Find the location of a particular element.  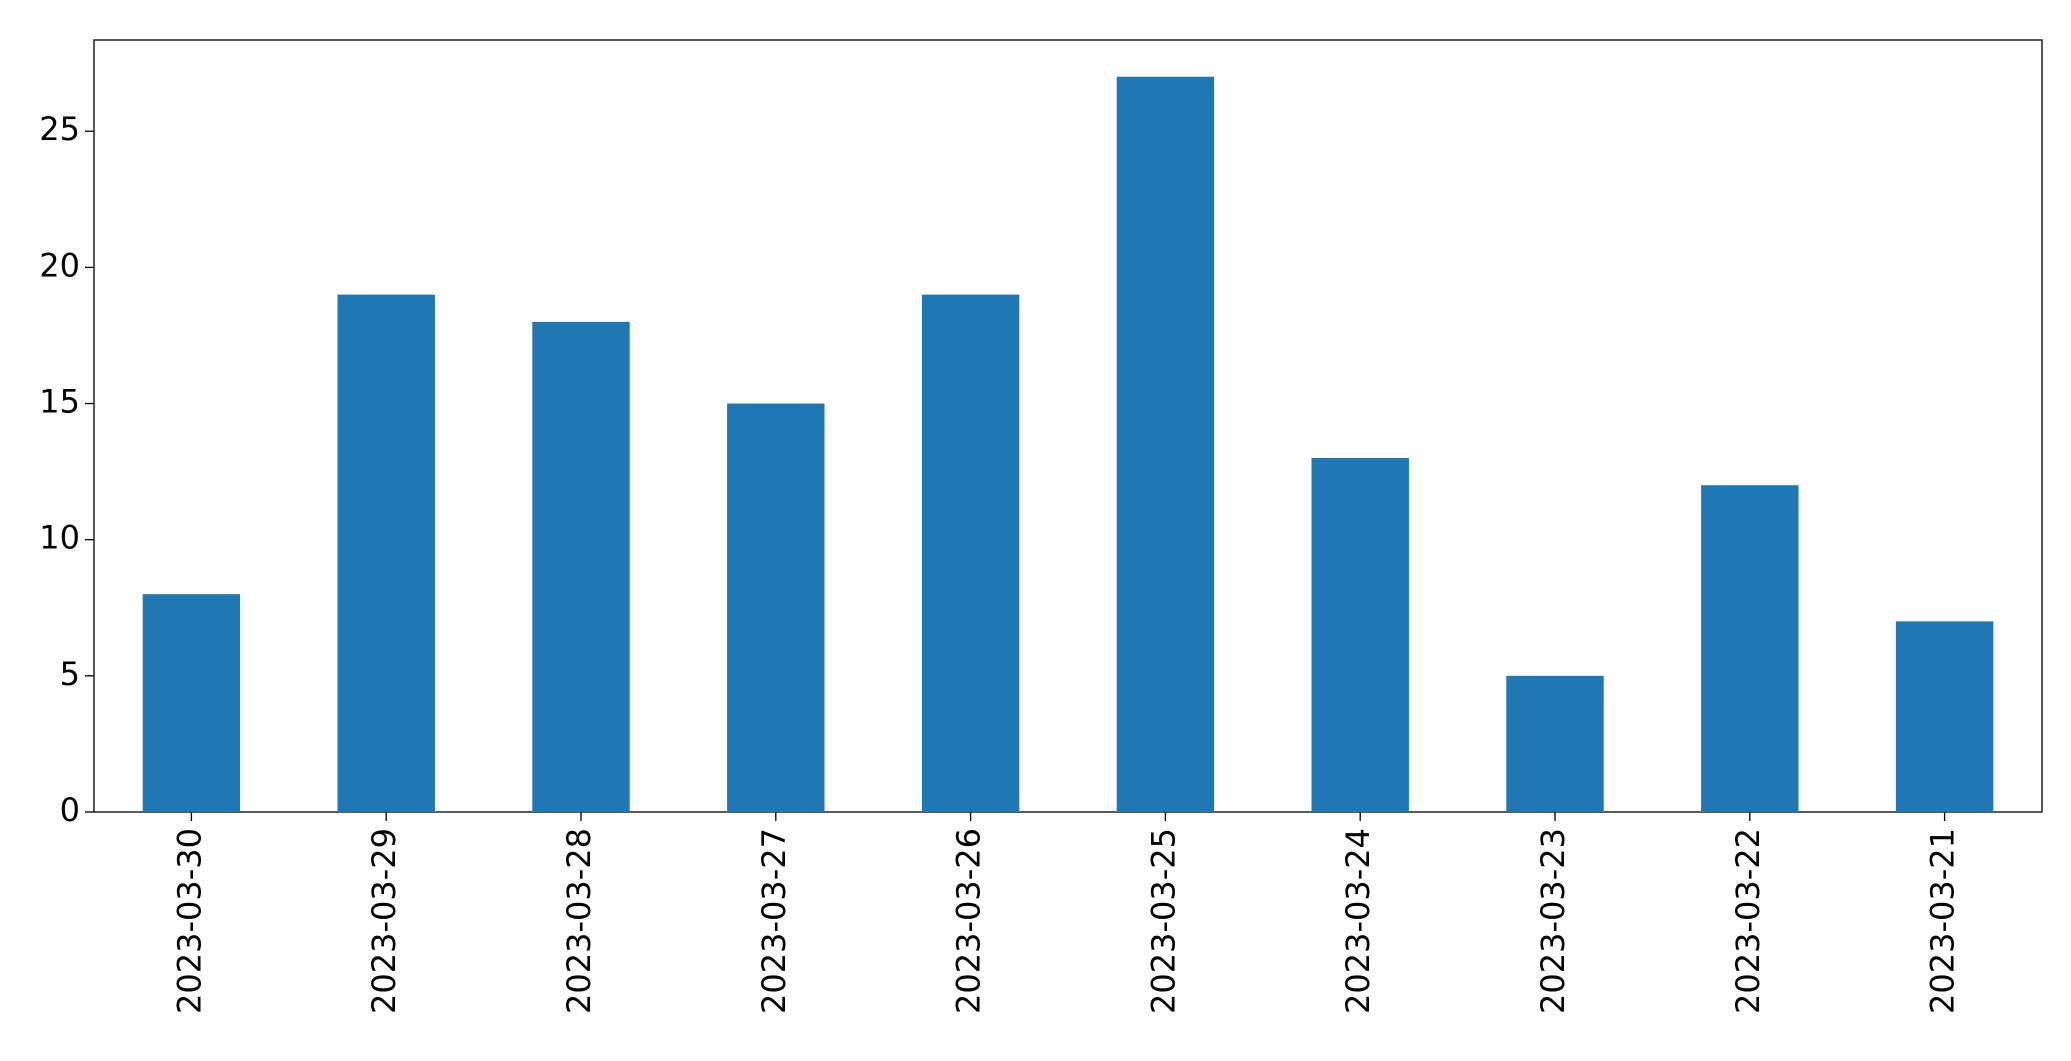

y-tick-label: 0 is located at coordinates (70, 810).